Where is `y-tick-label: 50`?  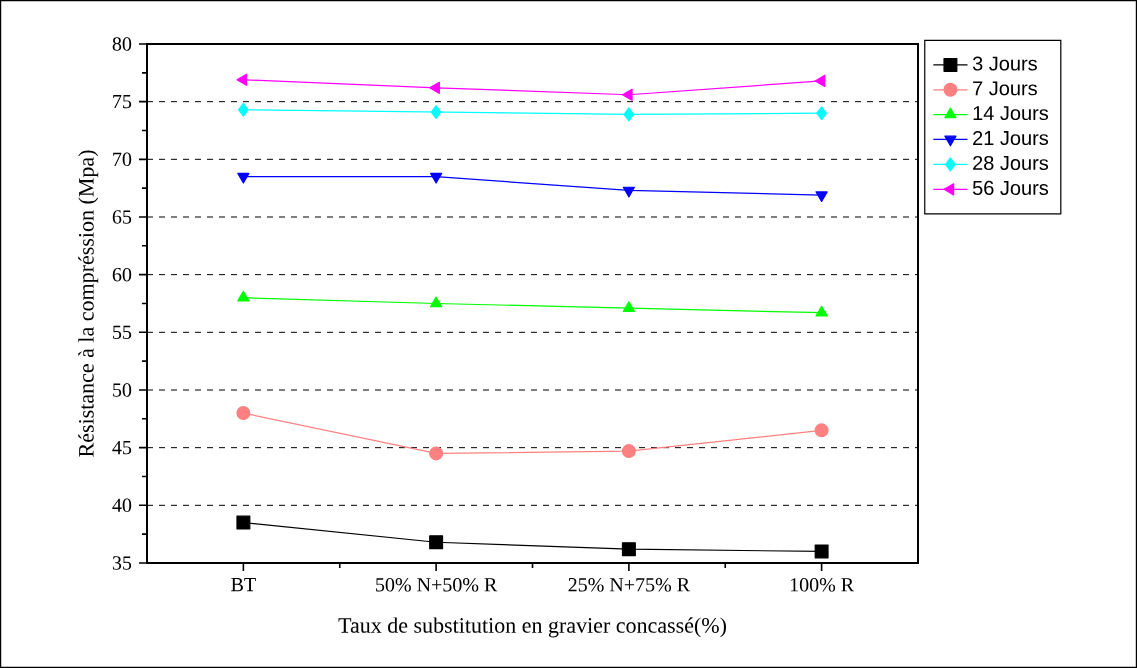
y-tick-label: 50 is located at coordinates (122, 390).